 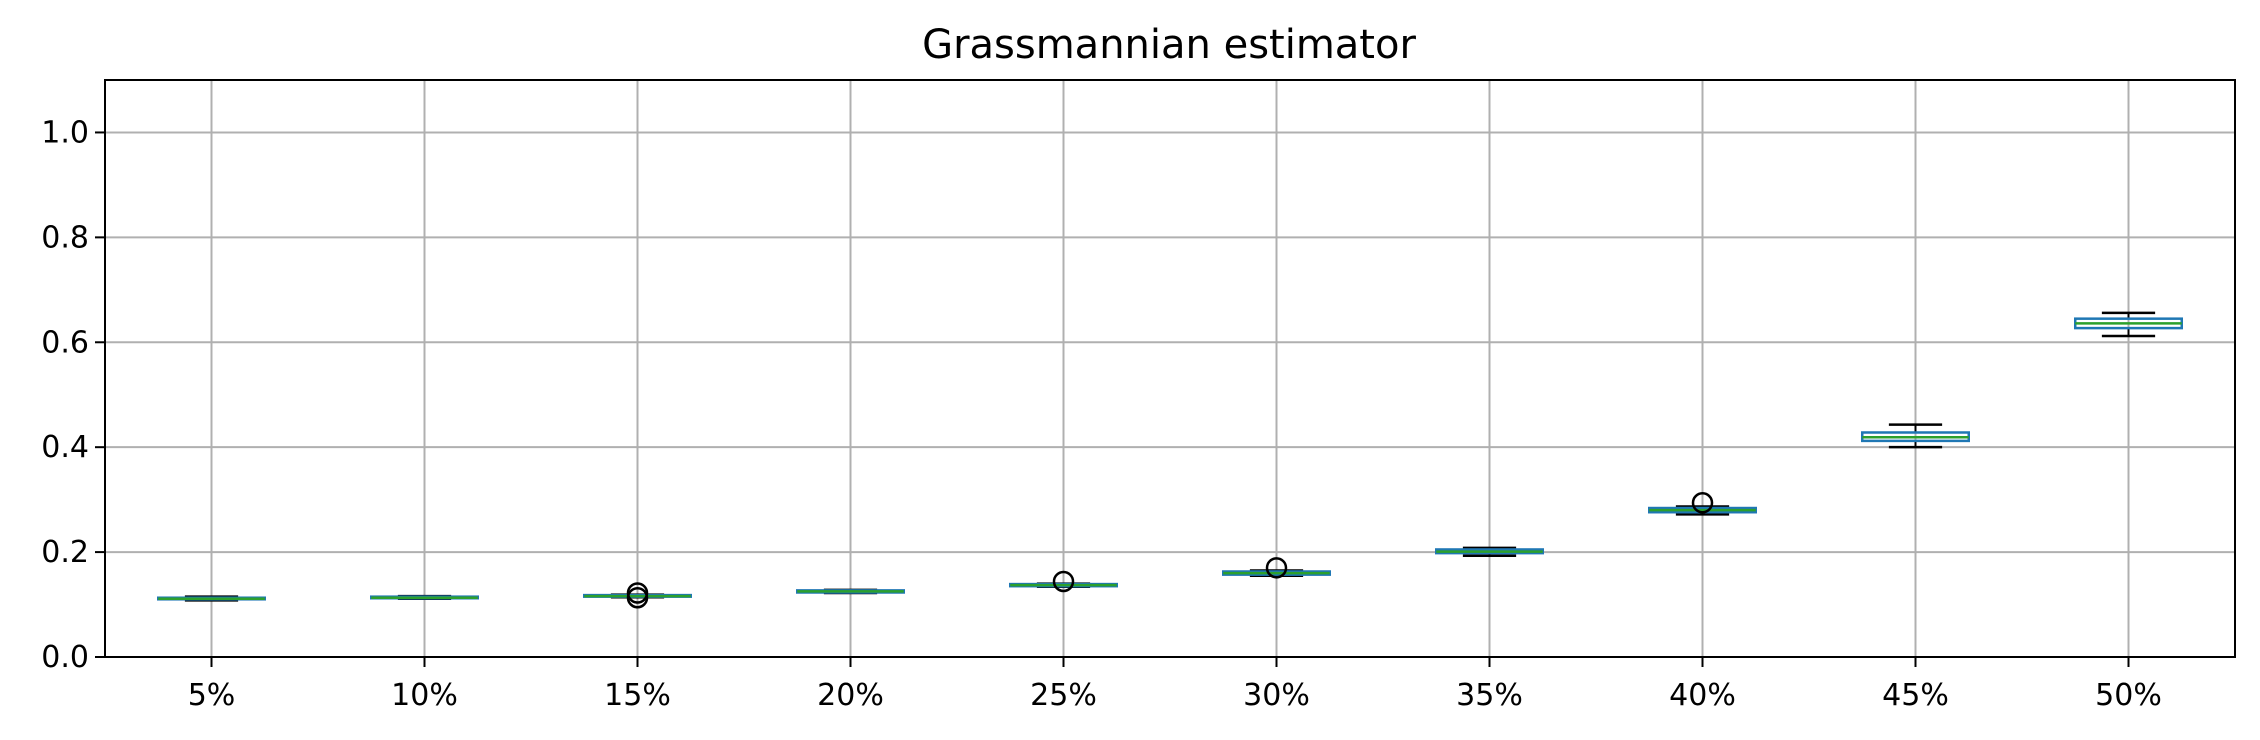 I want to click on y-tick-label: 1.0, so click(x=65, y=132).